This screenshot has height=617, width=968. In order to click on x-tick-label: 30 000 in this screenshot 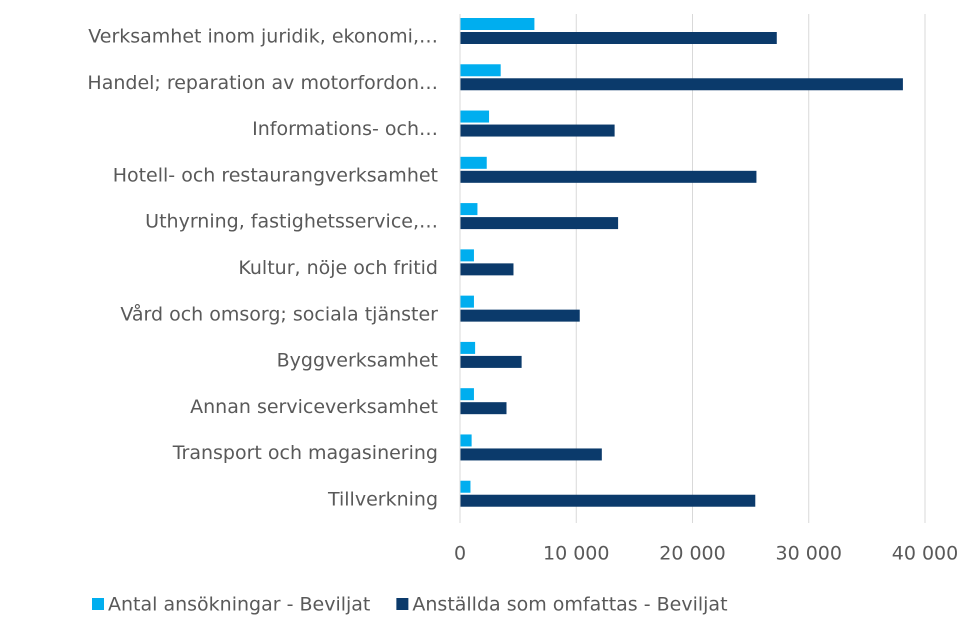, I will do `click(809, 554)`.